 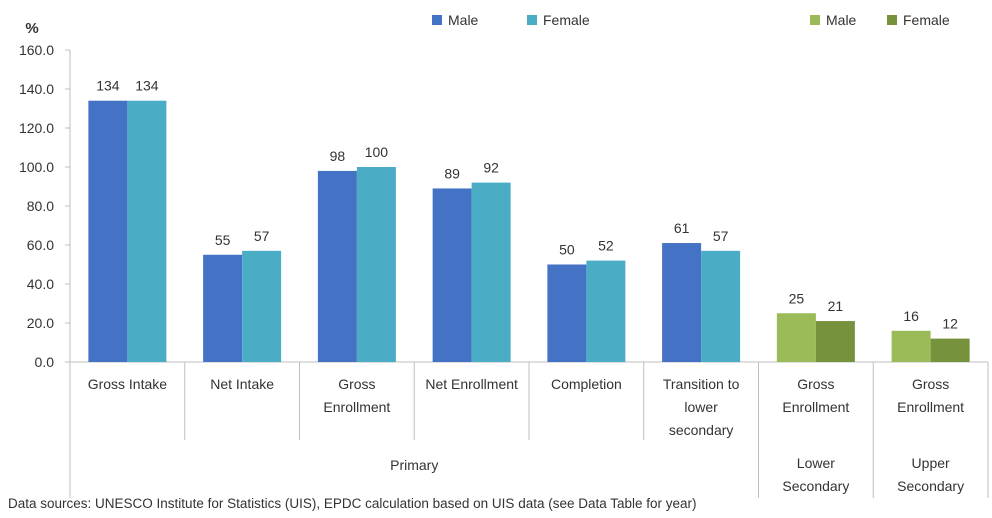 I want to click on group-label: Primary, so click(x=414, y=465).